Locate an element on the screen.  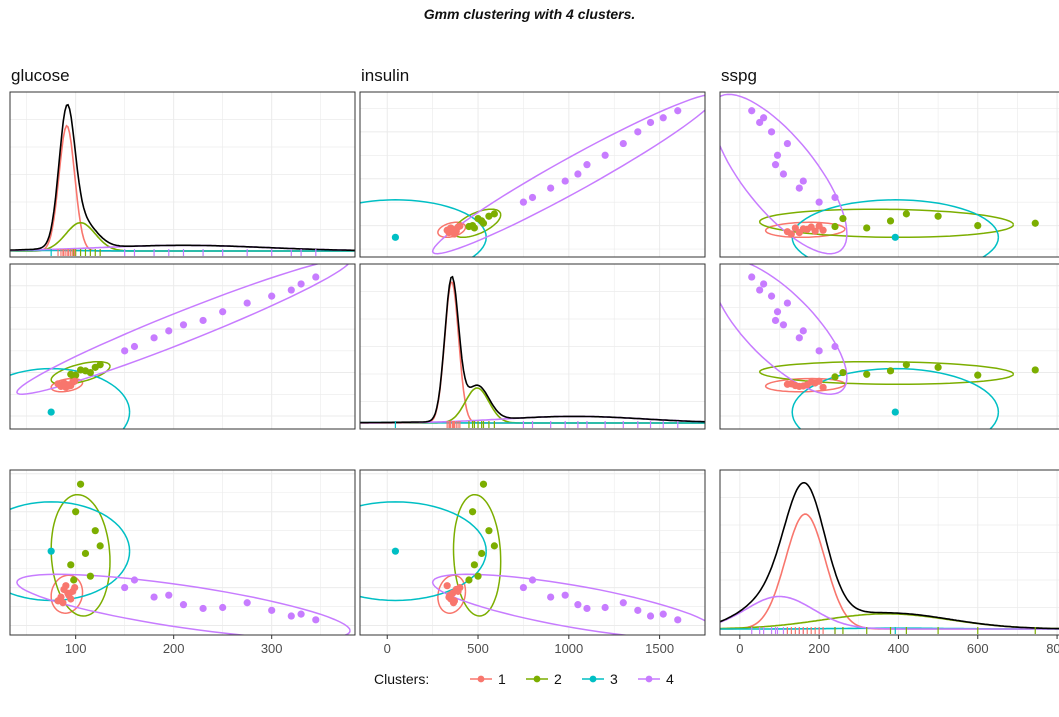
panel-sspg-vs-glucose is located at coordinates (182, 552).